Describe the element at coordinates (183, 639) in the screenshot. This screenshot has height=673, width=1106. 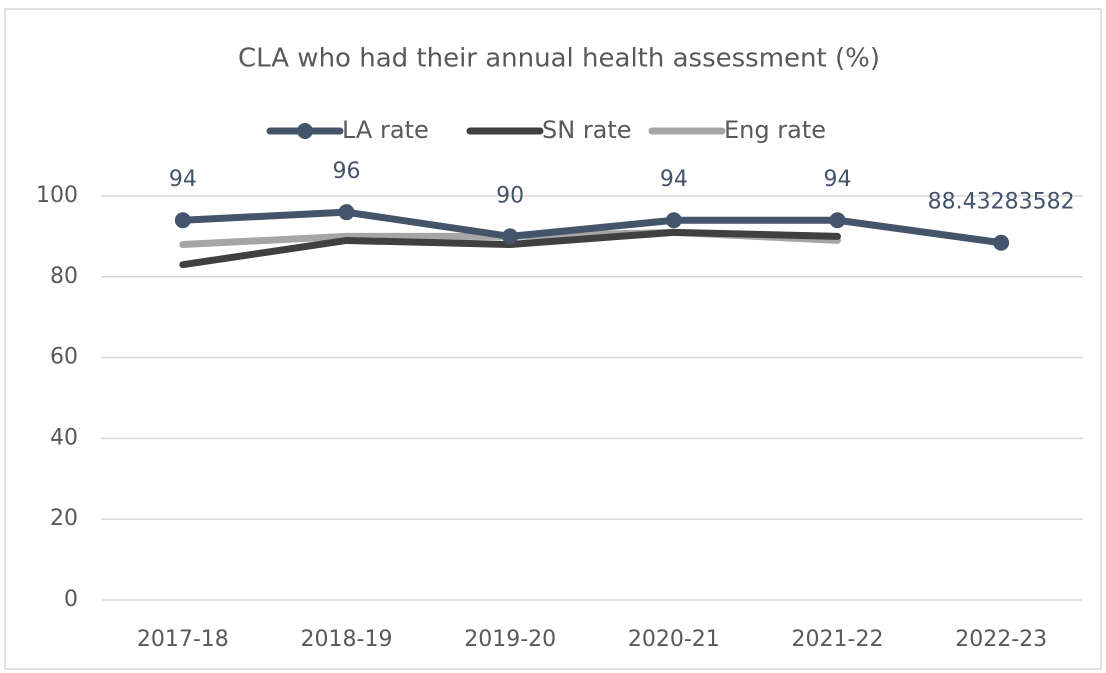
I see `x-tick-label: 2017-18` at that location.